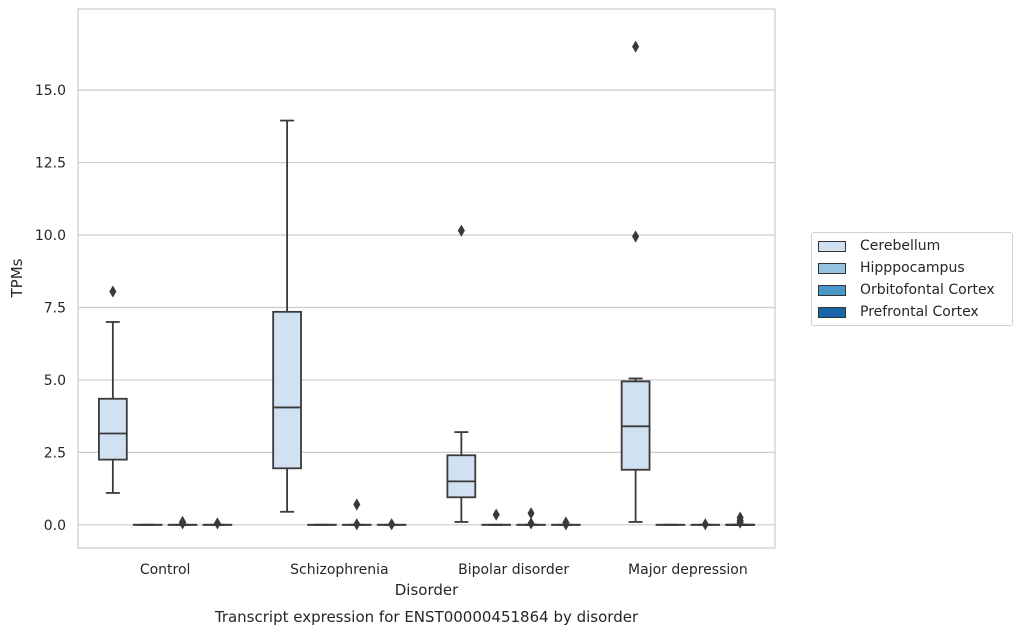 The width and height of the screenshot is (1023, 634). Describe the element at coordinates (55, 381) in the screenshot. I see `y-tick-label: 5.0` at that location.